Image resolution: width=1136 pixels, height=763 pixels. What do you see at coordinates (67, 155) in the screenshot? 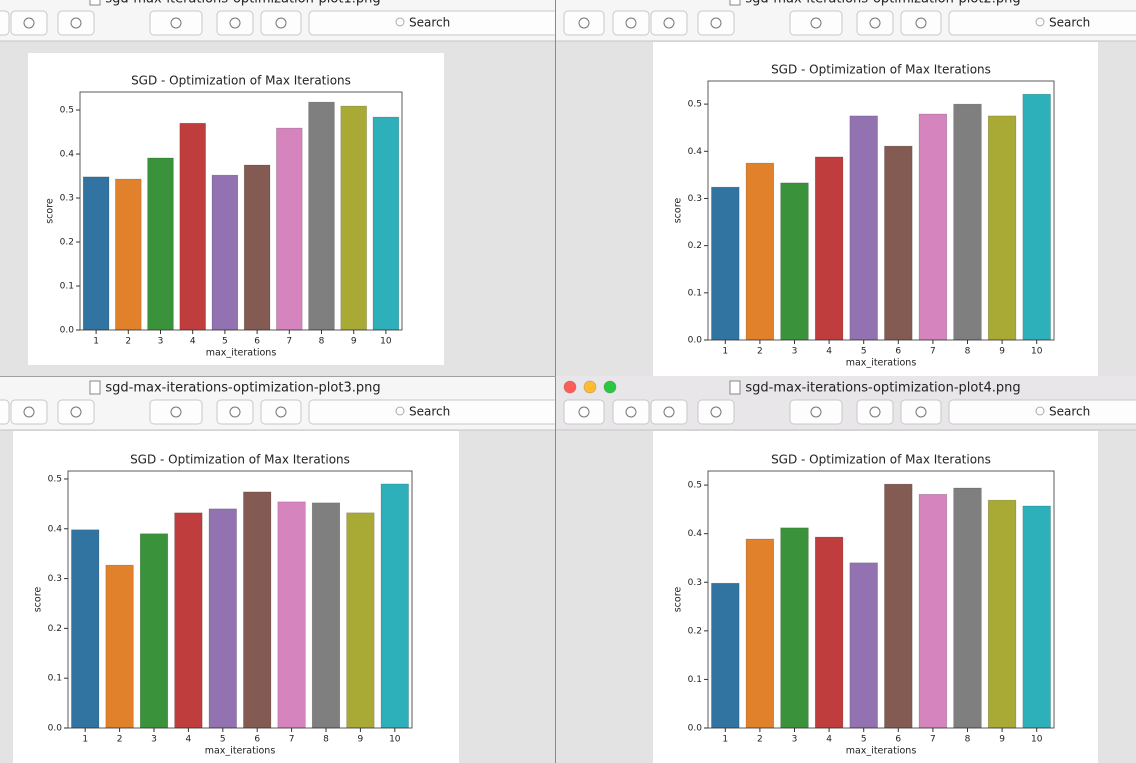
I see `y-tick-label: 0.4` at bounding box center [67, 155].